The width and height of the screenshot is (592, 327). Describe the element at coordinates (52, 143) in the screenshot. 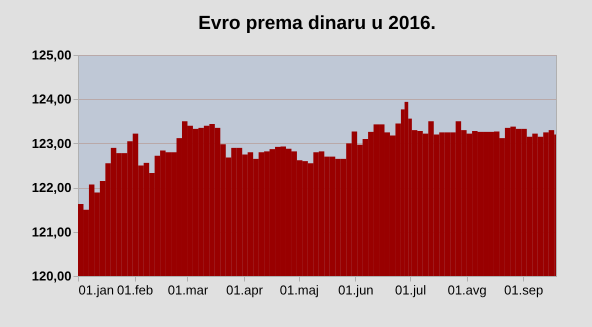

I see `y-tick-label: 123,00` at that location.